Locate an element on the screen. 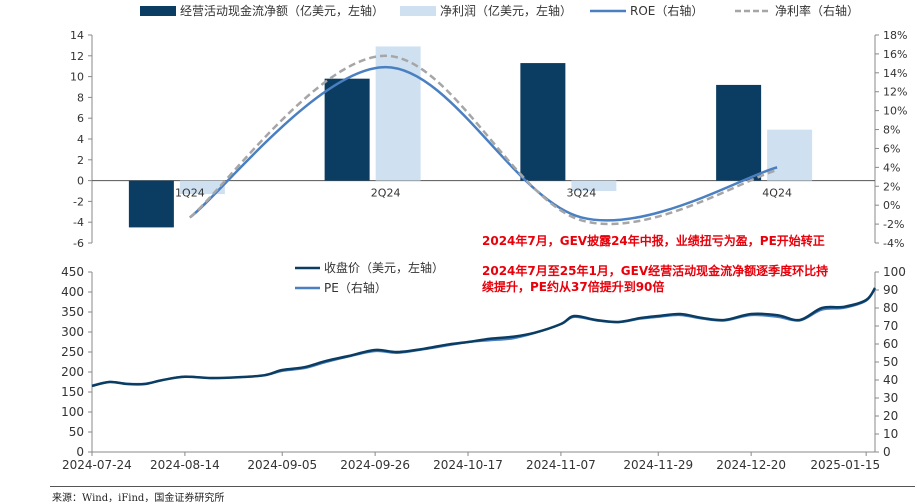 This screenshot has width=917, height=504. chart-2-legend: 收盘价（美元，左轴） PE（右轴） is located at coordinates (369, 277).